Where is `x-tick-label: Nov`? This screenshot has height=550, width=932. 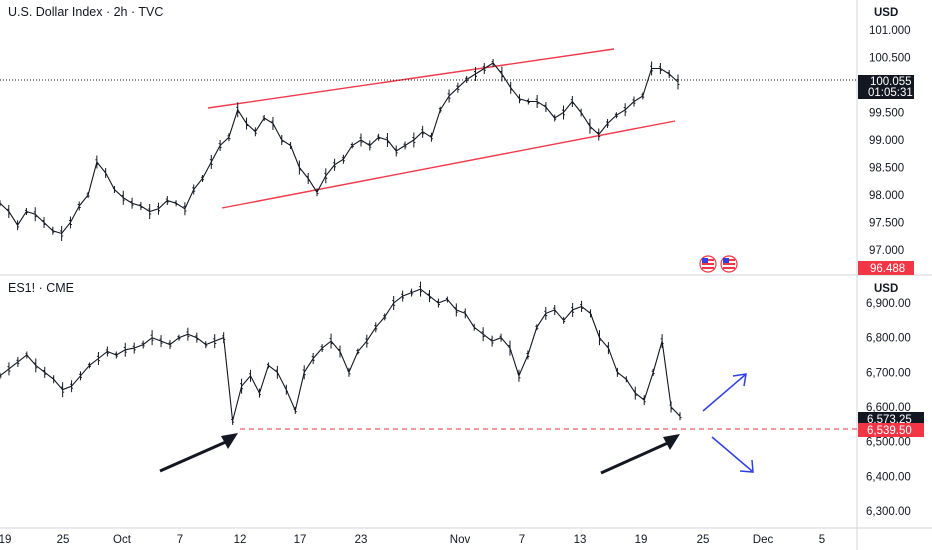 x-tick-label: Nov is located at coordinates (460, 540).